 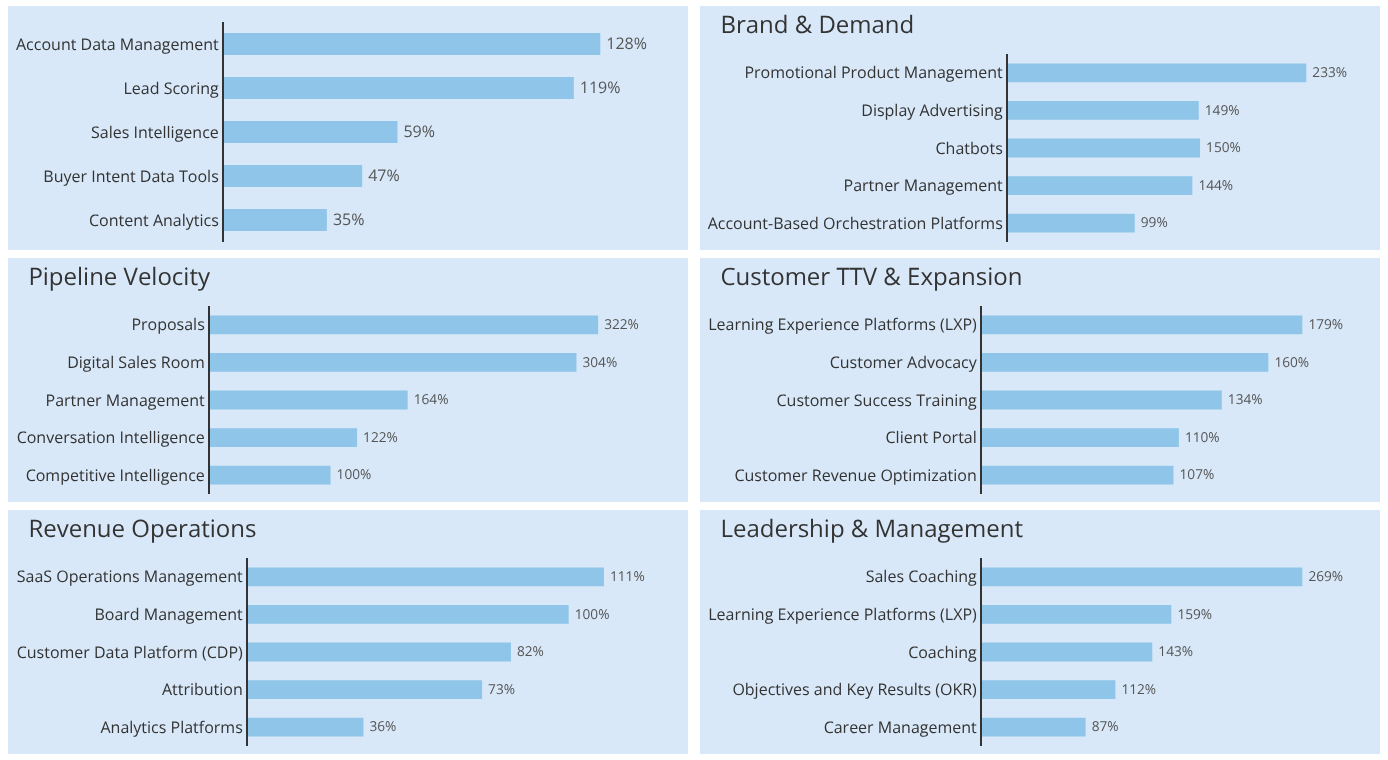 I want to click on chart-title: Revenue Operations, so click(x=143, y=527).